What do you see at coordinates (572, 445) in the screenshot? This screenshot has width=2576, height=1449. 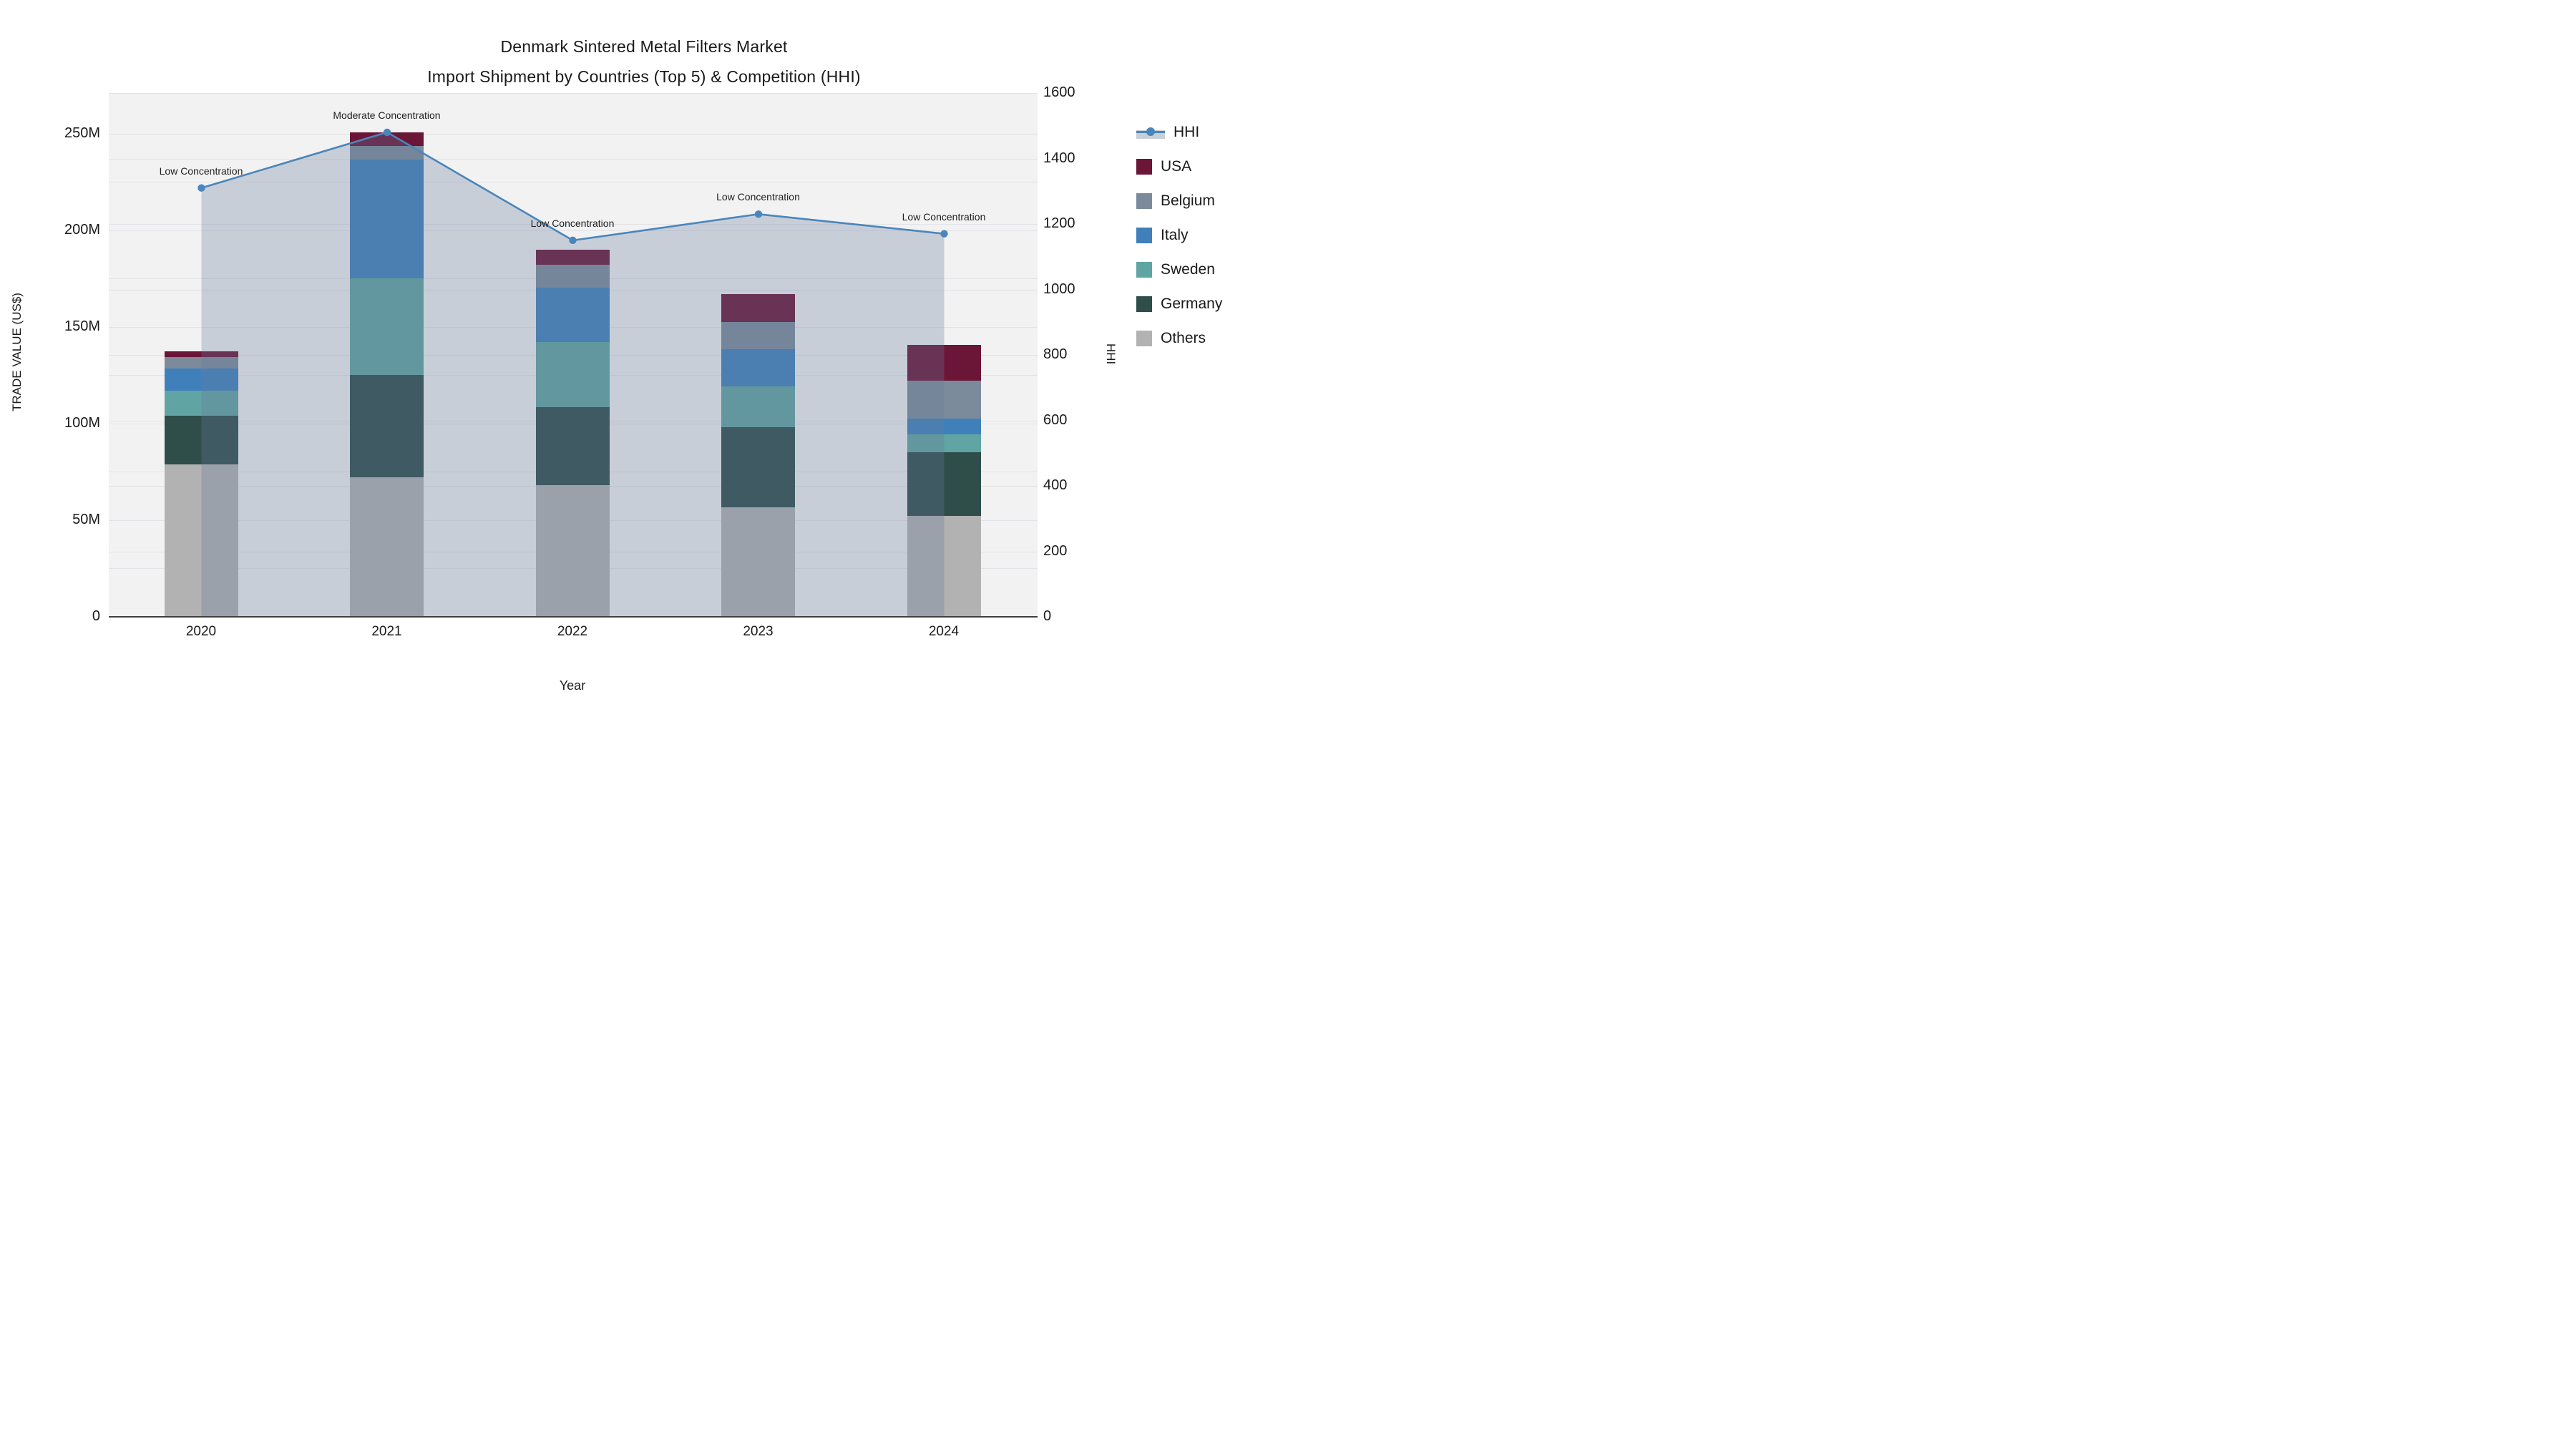 I see `bar-segment-germany-2022` at bounding box center [572, 445].